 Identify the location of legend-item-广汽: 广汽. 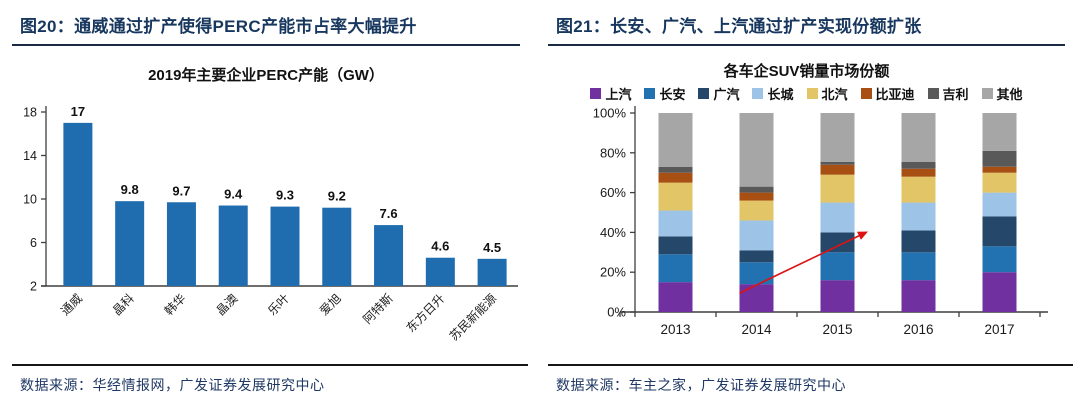
(718, 93).